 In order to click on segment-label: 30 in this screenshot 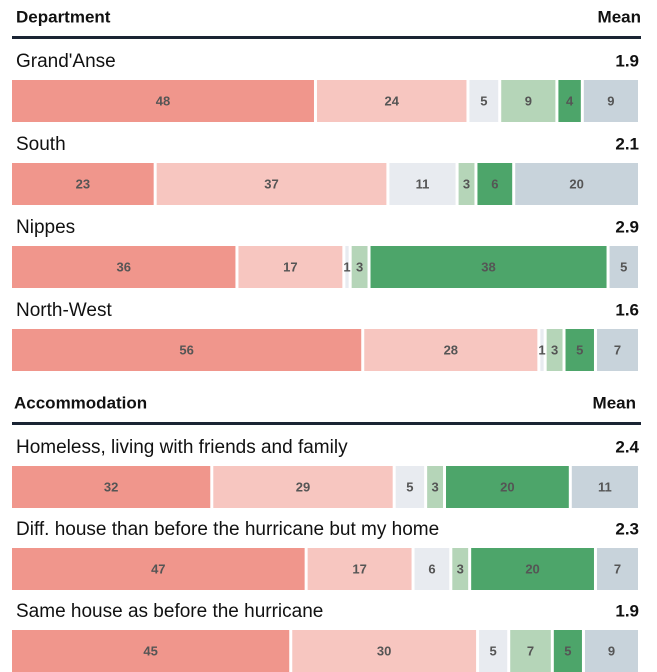, I will do `click(384, 650)`.